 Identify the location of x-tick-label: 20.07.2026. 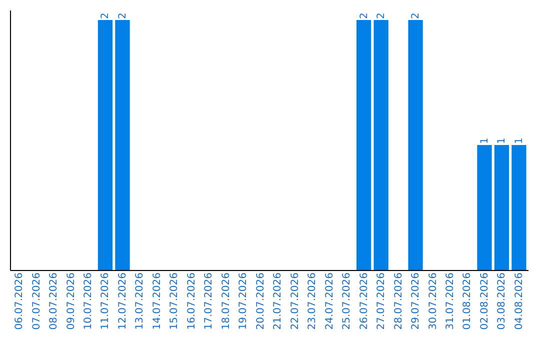
(260, 301).